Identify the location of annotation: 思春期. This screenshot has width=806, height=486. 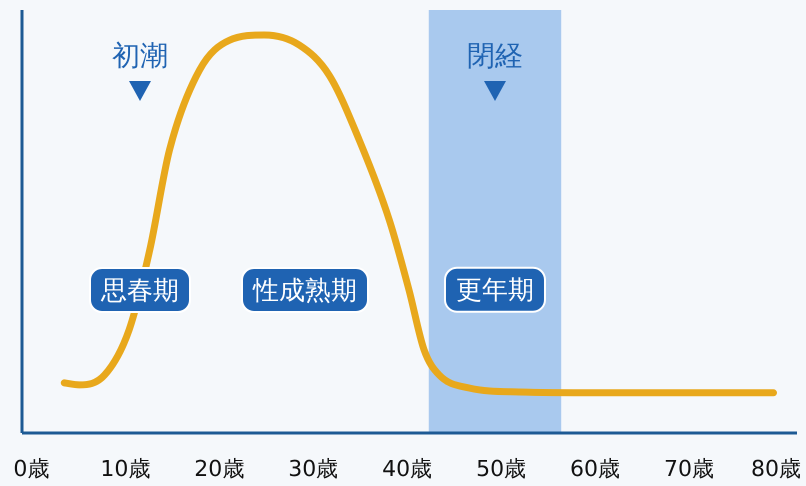
(139, 291).